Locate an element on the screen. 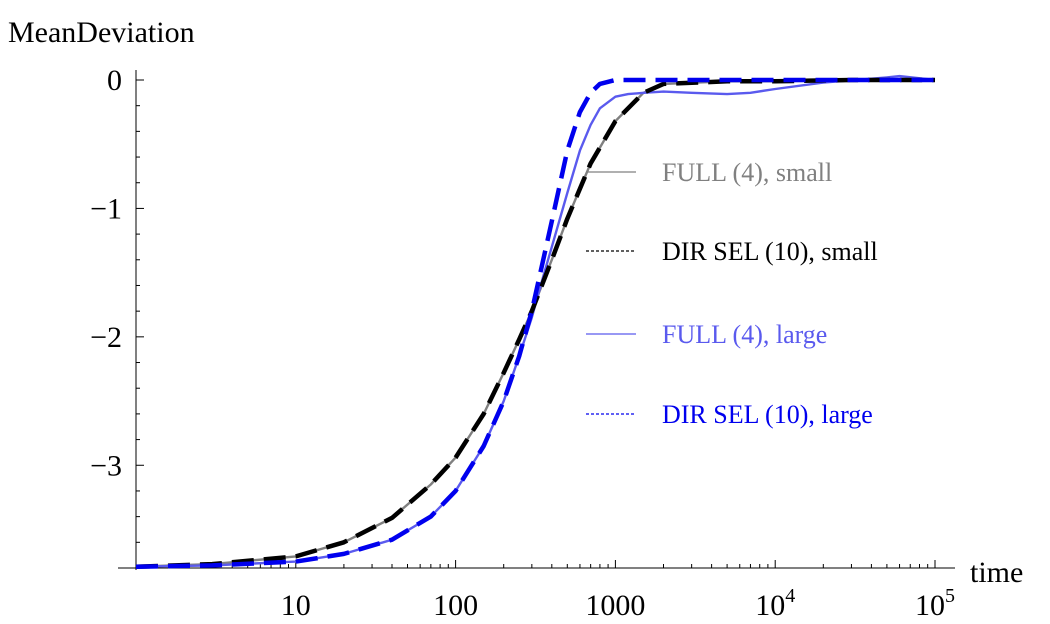  y-axis-label: MeanDeviation is located at coordinates (101, 32).